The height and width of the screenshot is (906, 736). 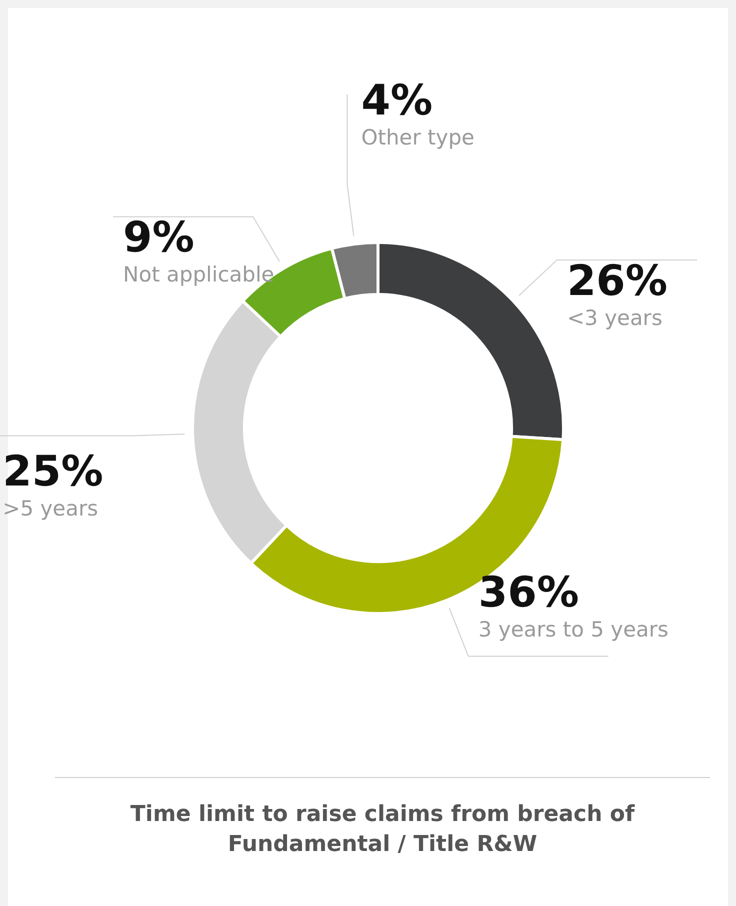 What do you see at coordinates (417, 137) in the screenshot?
I see `slice-label: Other type` at bounding box center [417, 137].